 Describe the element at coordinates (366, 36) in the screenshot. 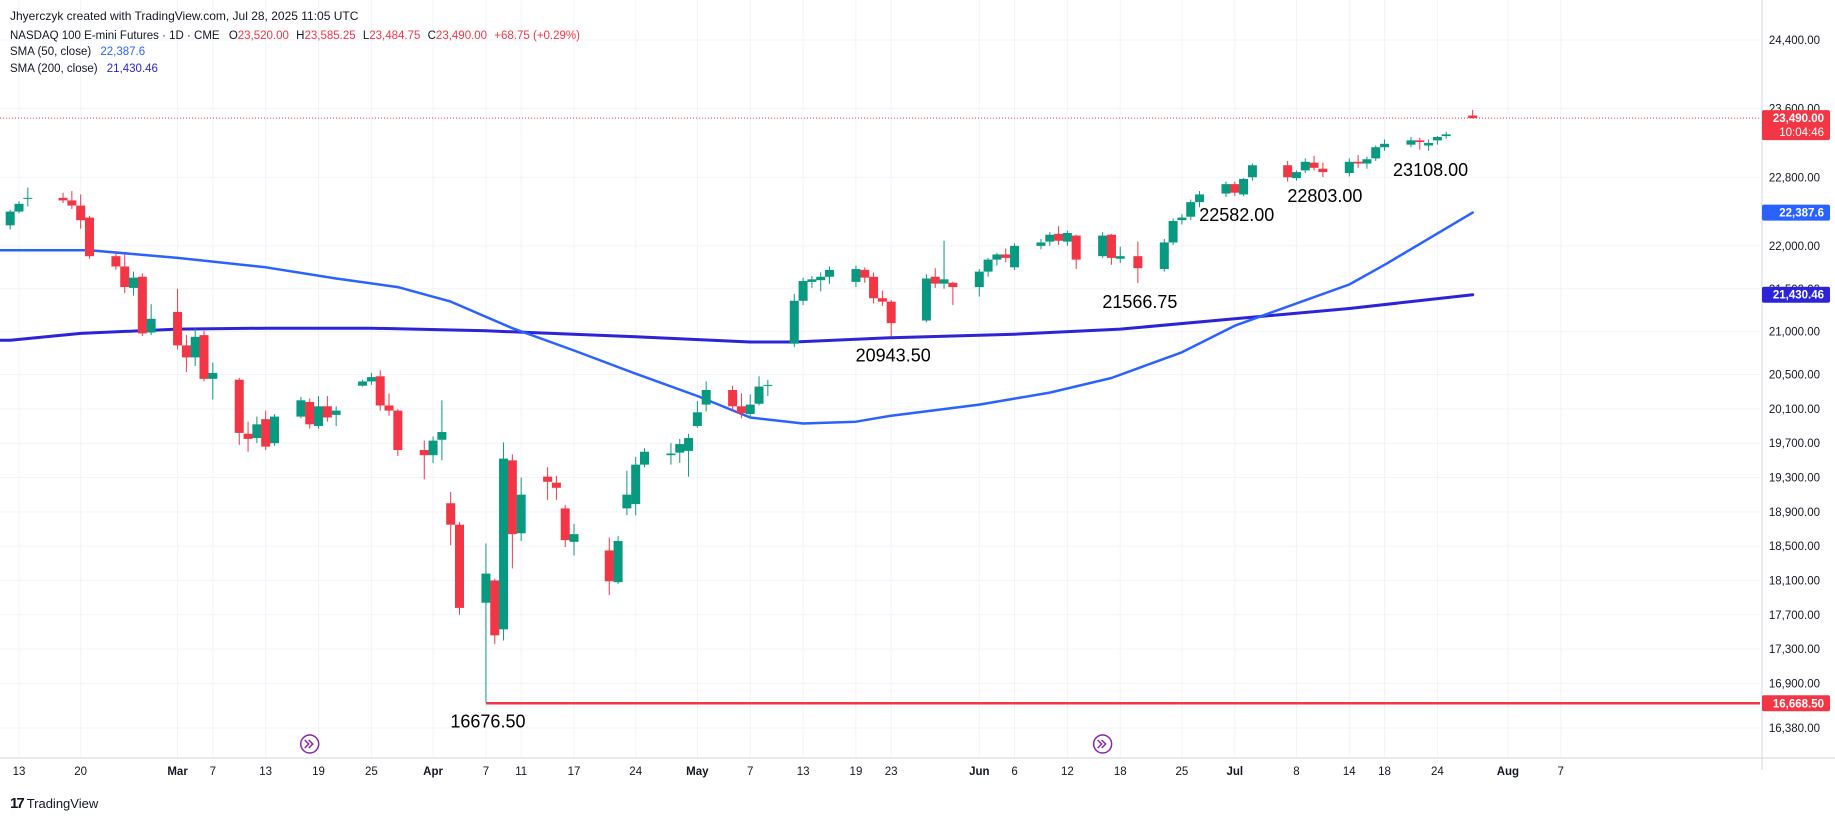

I see `low-label: L` at that location.